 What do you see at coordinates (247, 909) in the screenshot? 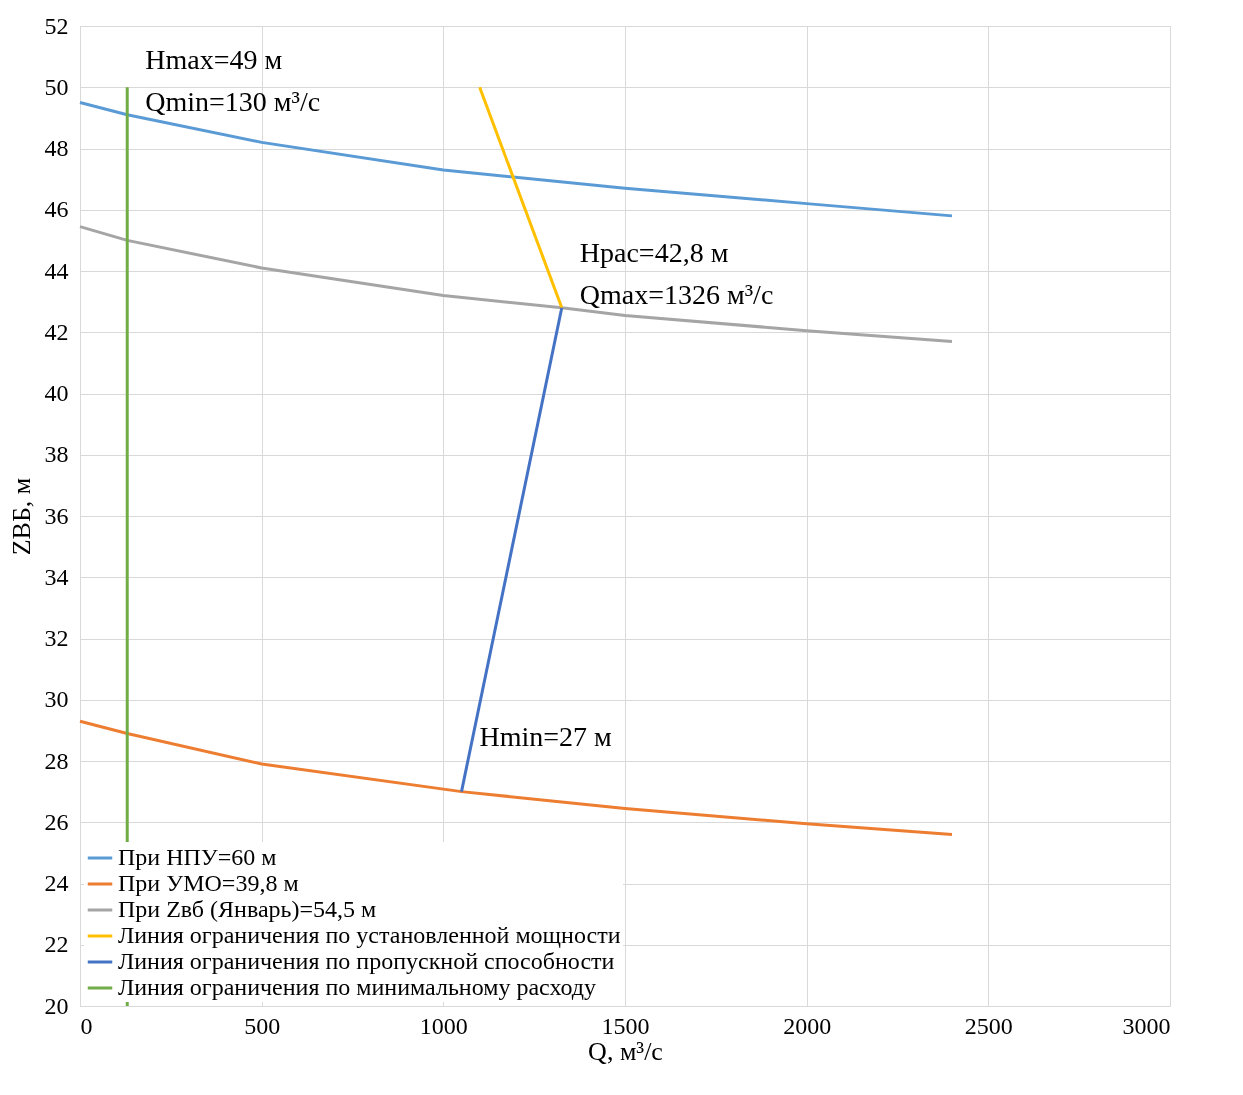
I see `legend-label: При Zвб (Январь)=54,5 м` at bounding box center [247, 909].